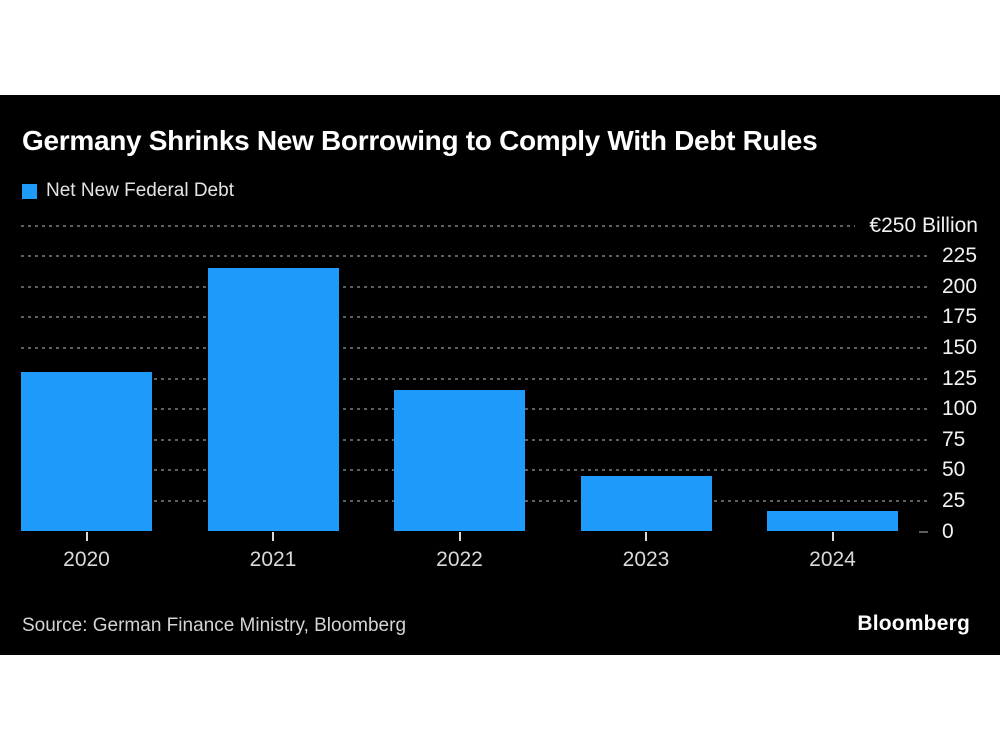 The width and height of the screenshot is (1000, 750). What do you see at coordinates (832, 559) in the screenshot?
I see `xtick-label-2024: 2024` at bounding box center [832, 559].